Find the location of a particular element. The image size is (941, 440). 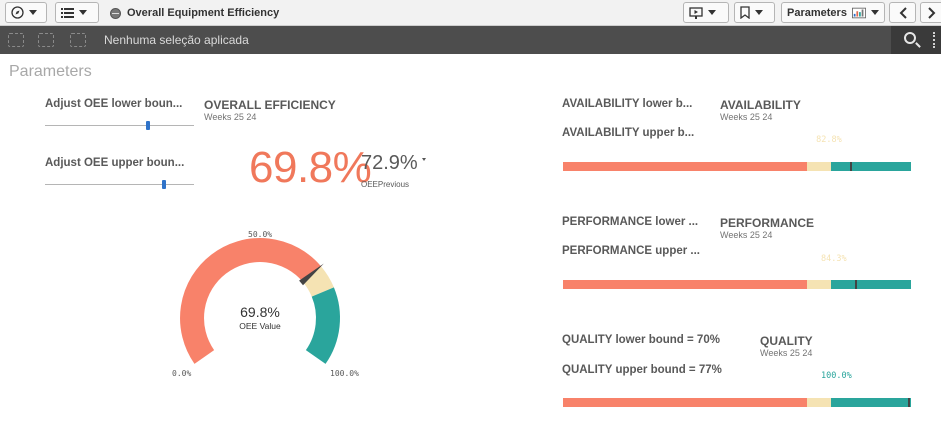

chevron-right-icon is located at coordinates (932, 12).